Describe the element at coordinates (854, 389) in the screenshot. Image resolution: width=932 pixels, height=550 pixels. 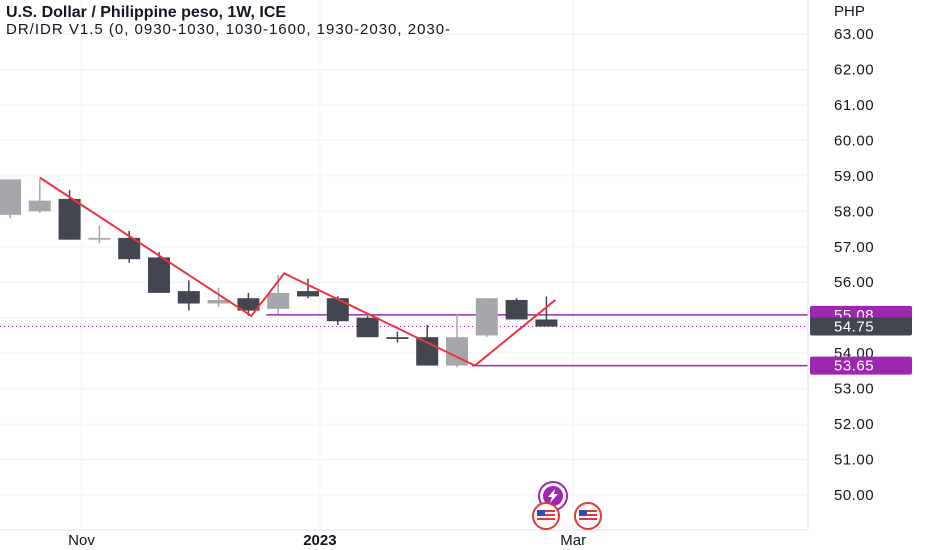
I see `y-tick-label: 53.00` at that location.